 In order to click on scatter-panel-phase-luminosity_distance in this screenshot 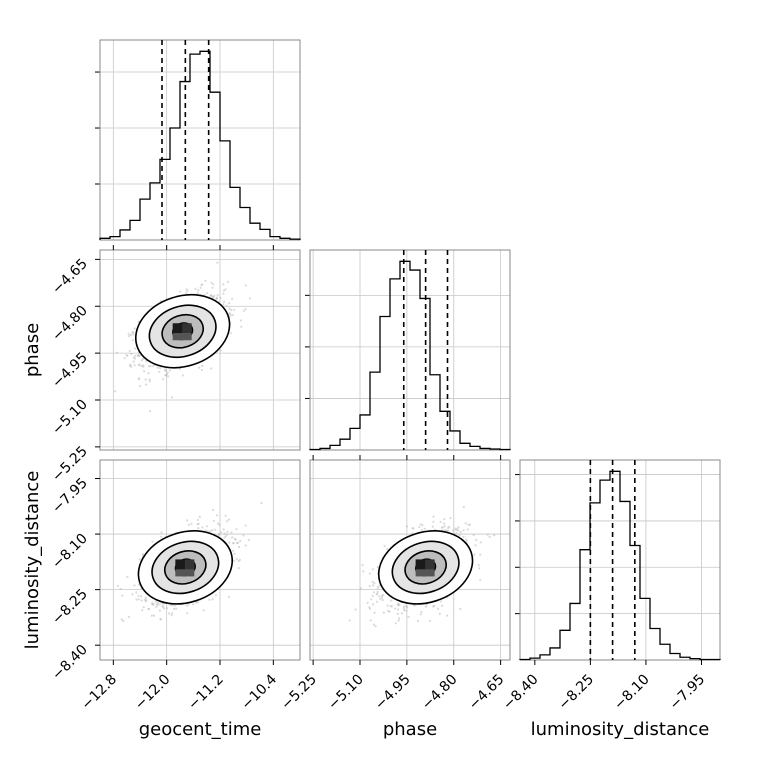, I will do `click(410, 560)`.